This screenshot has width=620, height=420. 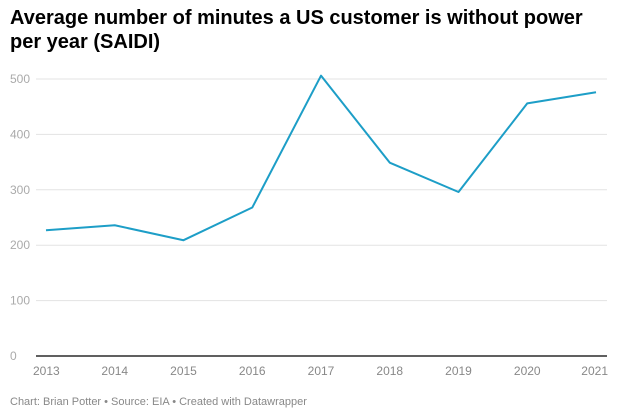 What do you see at coordinates (20, 301) in the screenshot?
I see `y-tick-label: 100` at bounding box center [20, 301].